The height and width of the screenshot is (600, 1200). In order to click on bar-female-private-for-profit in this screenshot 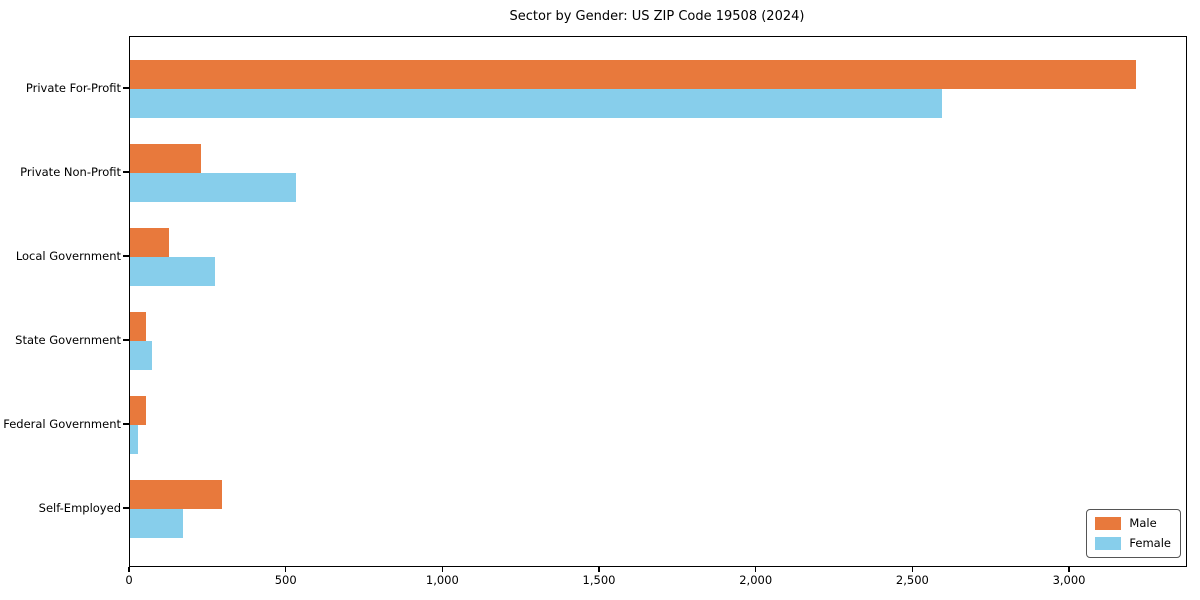, I will do `click(536, 103)`.